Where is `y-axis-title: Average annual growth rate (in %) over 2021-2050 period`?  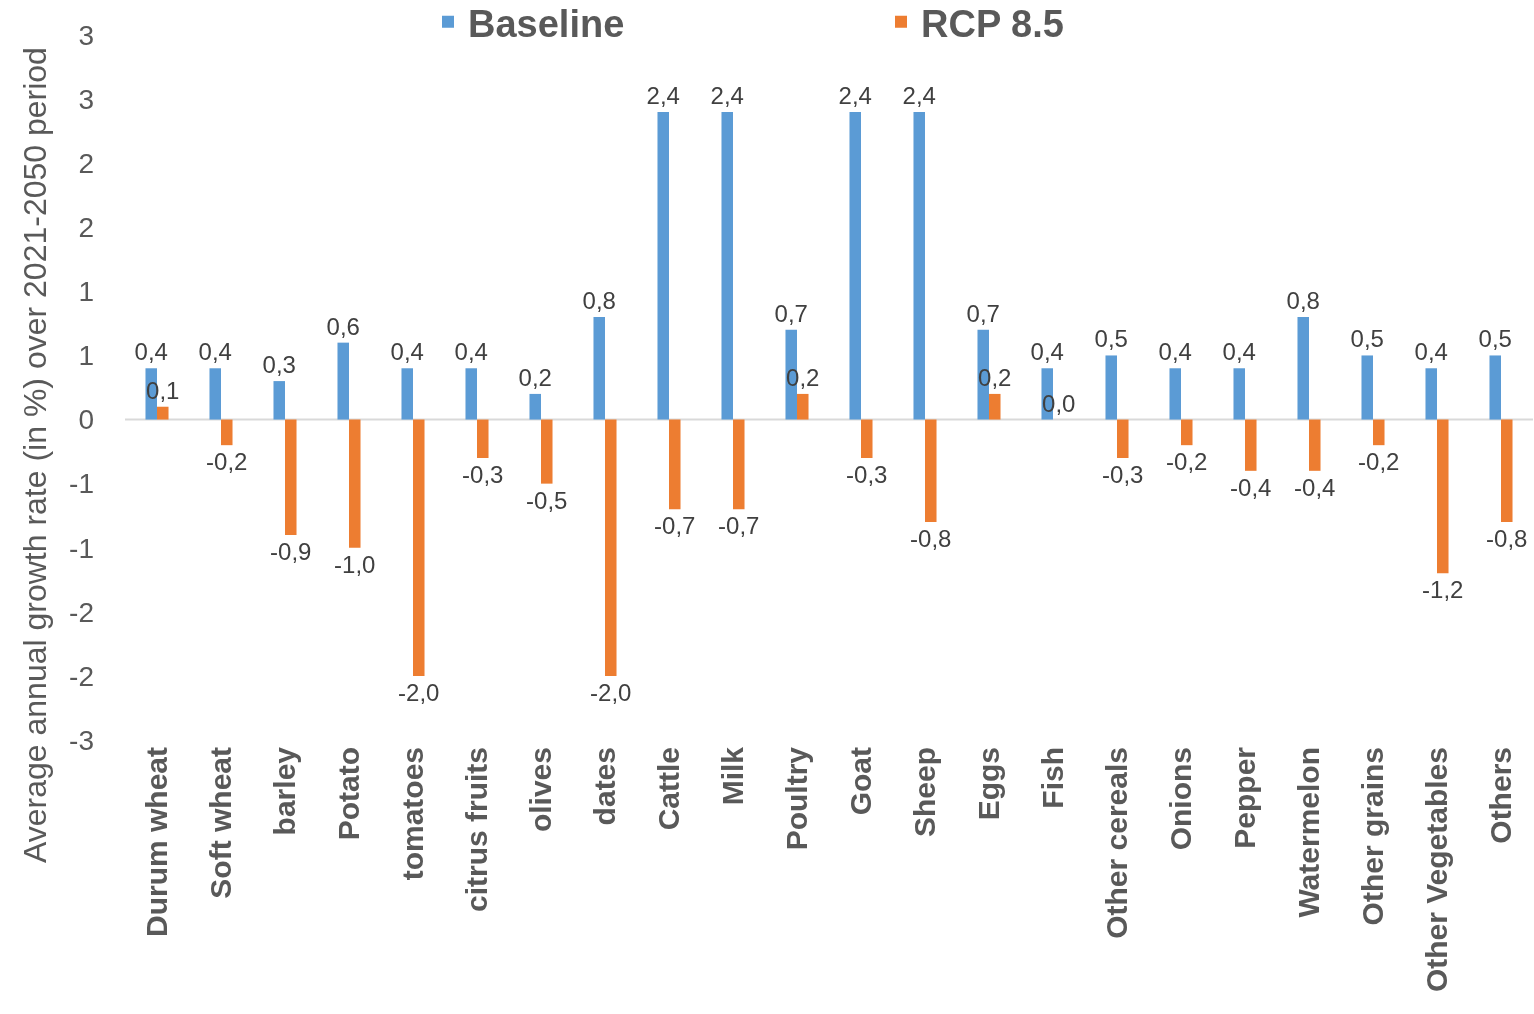 y-axis-title: Average annual growth rate (in %) over 2021-2050 period is located at coordinates (35, 455).